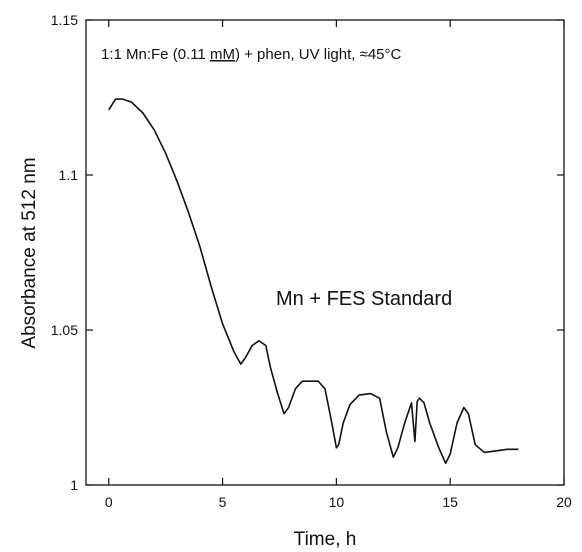 This screenshot has height=552, width=582. I want to click on top-annotation-part-2: ) + phen, UV light, ≈45°C, so click(318, 54).